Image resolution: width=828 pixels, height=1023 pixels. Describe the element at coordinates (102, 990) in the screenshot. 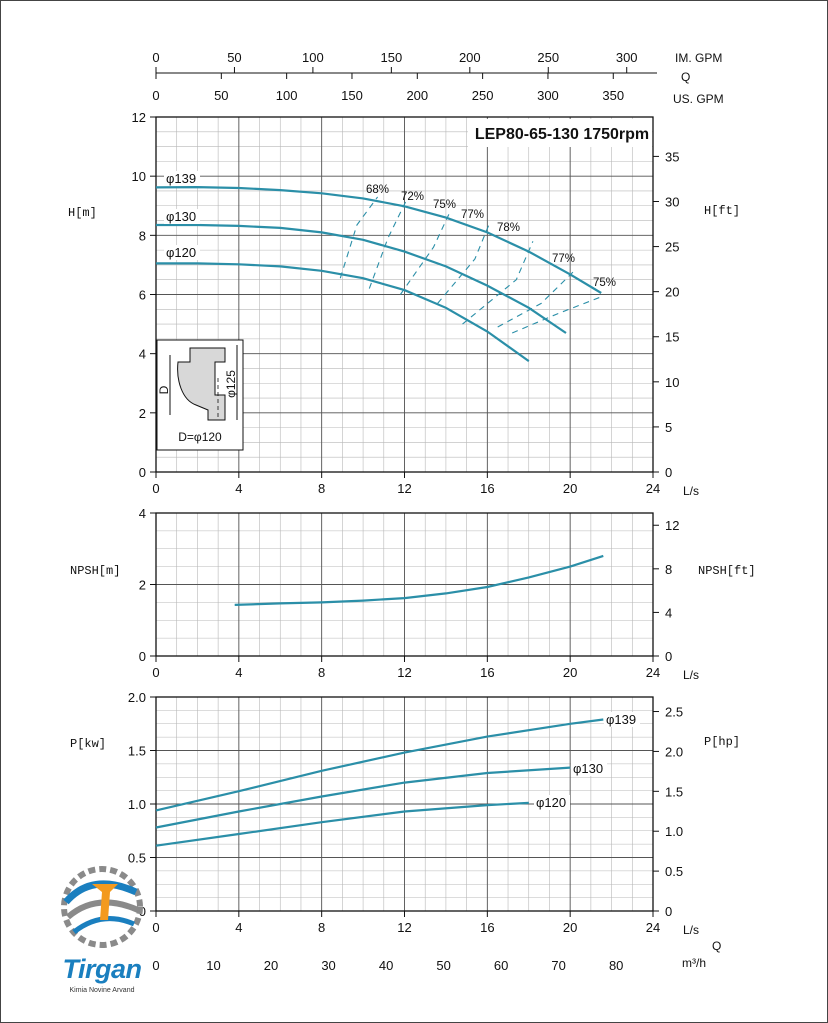

I see `logo-subtitle: Kimia Novine Arvand` at that location.